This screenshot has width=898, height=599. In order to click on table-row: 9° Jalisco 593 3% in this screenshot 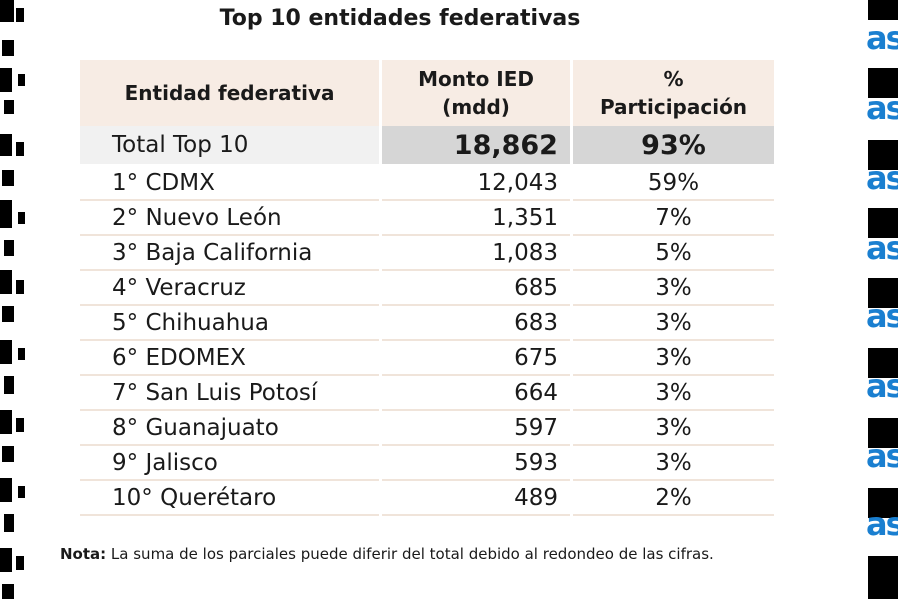, I will do `click(427, 463)`.